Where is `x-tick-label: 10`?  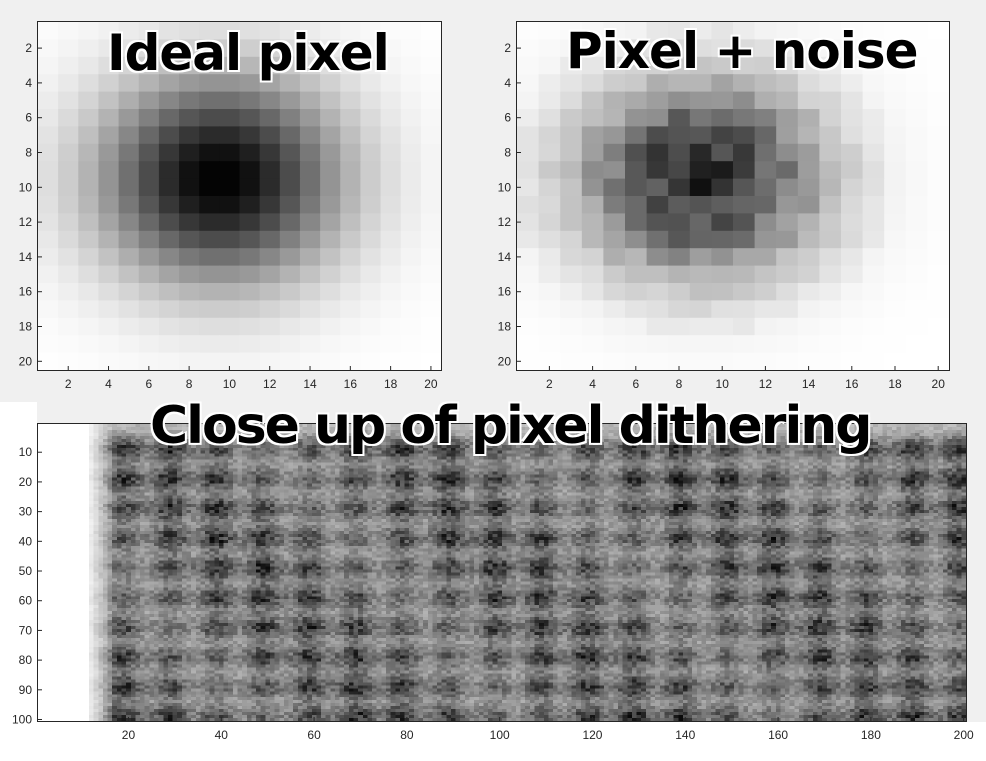 x-tick-label: 10 is located at coordinates (723, 384).